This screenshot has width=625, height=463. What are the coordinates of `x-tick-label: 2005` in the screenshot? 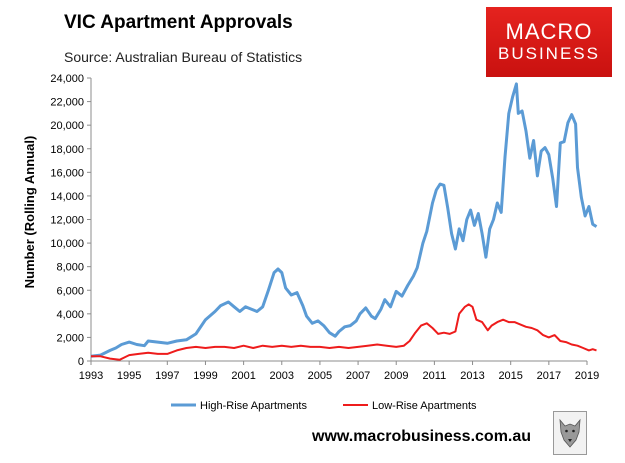 It's located at (320, 376).